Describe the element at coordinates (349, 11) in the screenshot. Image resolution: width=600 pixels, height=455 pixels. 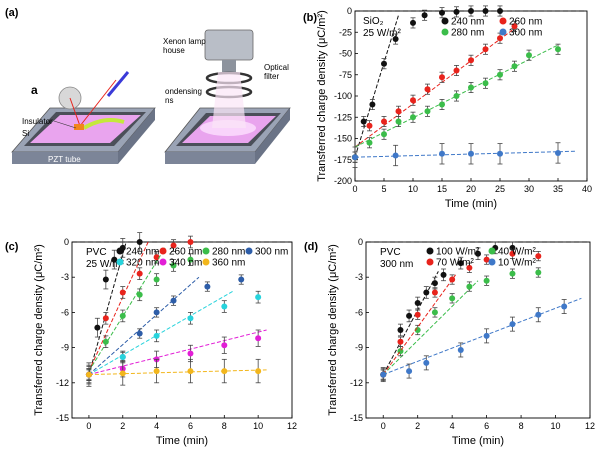
I see `y-tick-label: 0` at that location.